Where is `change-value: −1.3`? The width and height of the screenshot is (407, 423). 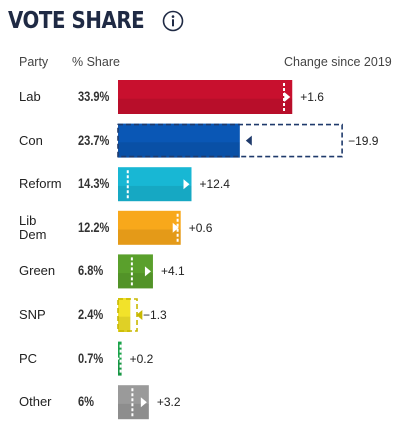
change-value: −1.3 is located at coordinates (155, 315).